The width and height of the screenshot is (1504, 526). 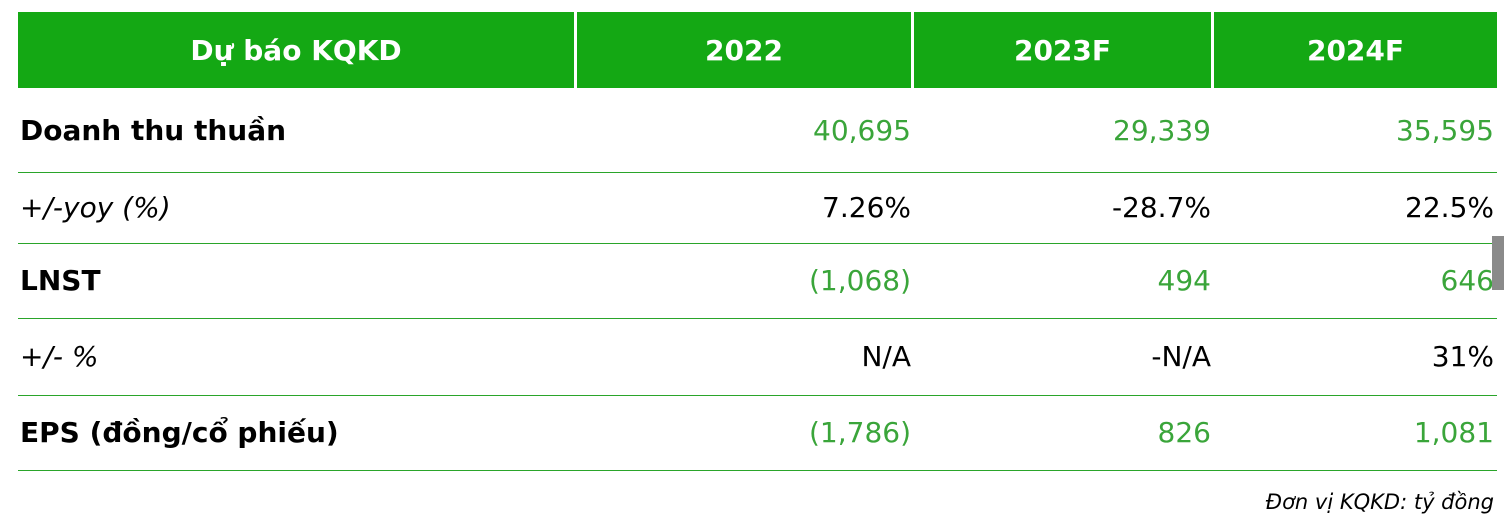 What do you see at coordinates (1379, 502) in the screenshot?
I see `footnote: Đơn vị KQKD: tỷ đồng` at bounding box center [1379, 502].